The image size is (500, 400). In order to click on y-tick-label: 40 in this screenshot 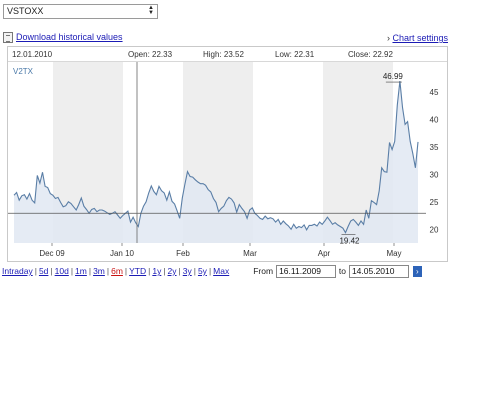, I will do `click(434, 119)`.